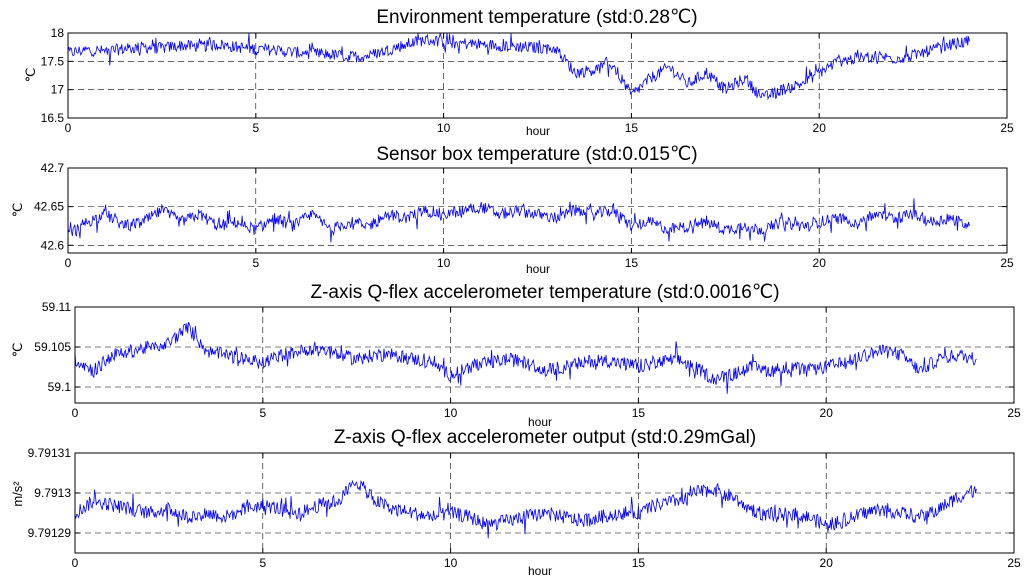  I want to click on y-tick-label: 59.11, so click(56, 307).